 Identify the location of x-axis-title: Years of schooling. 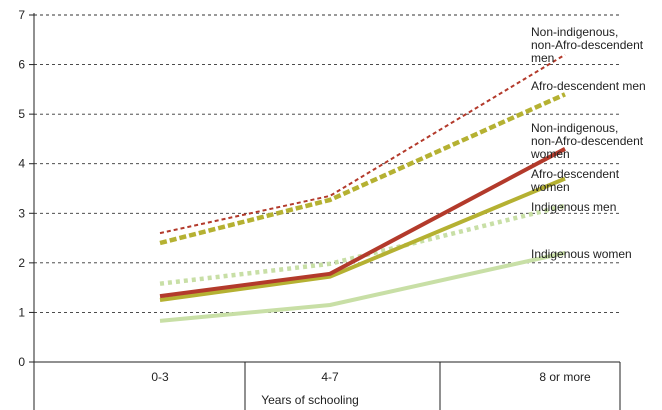
(310, 400).